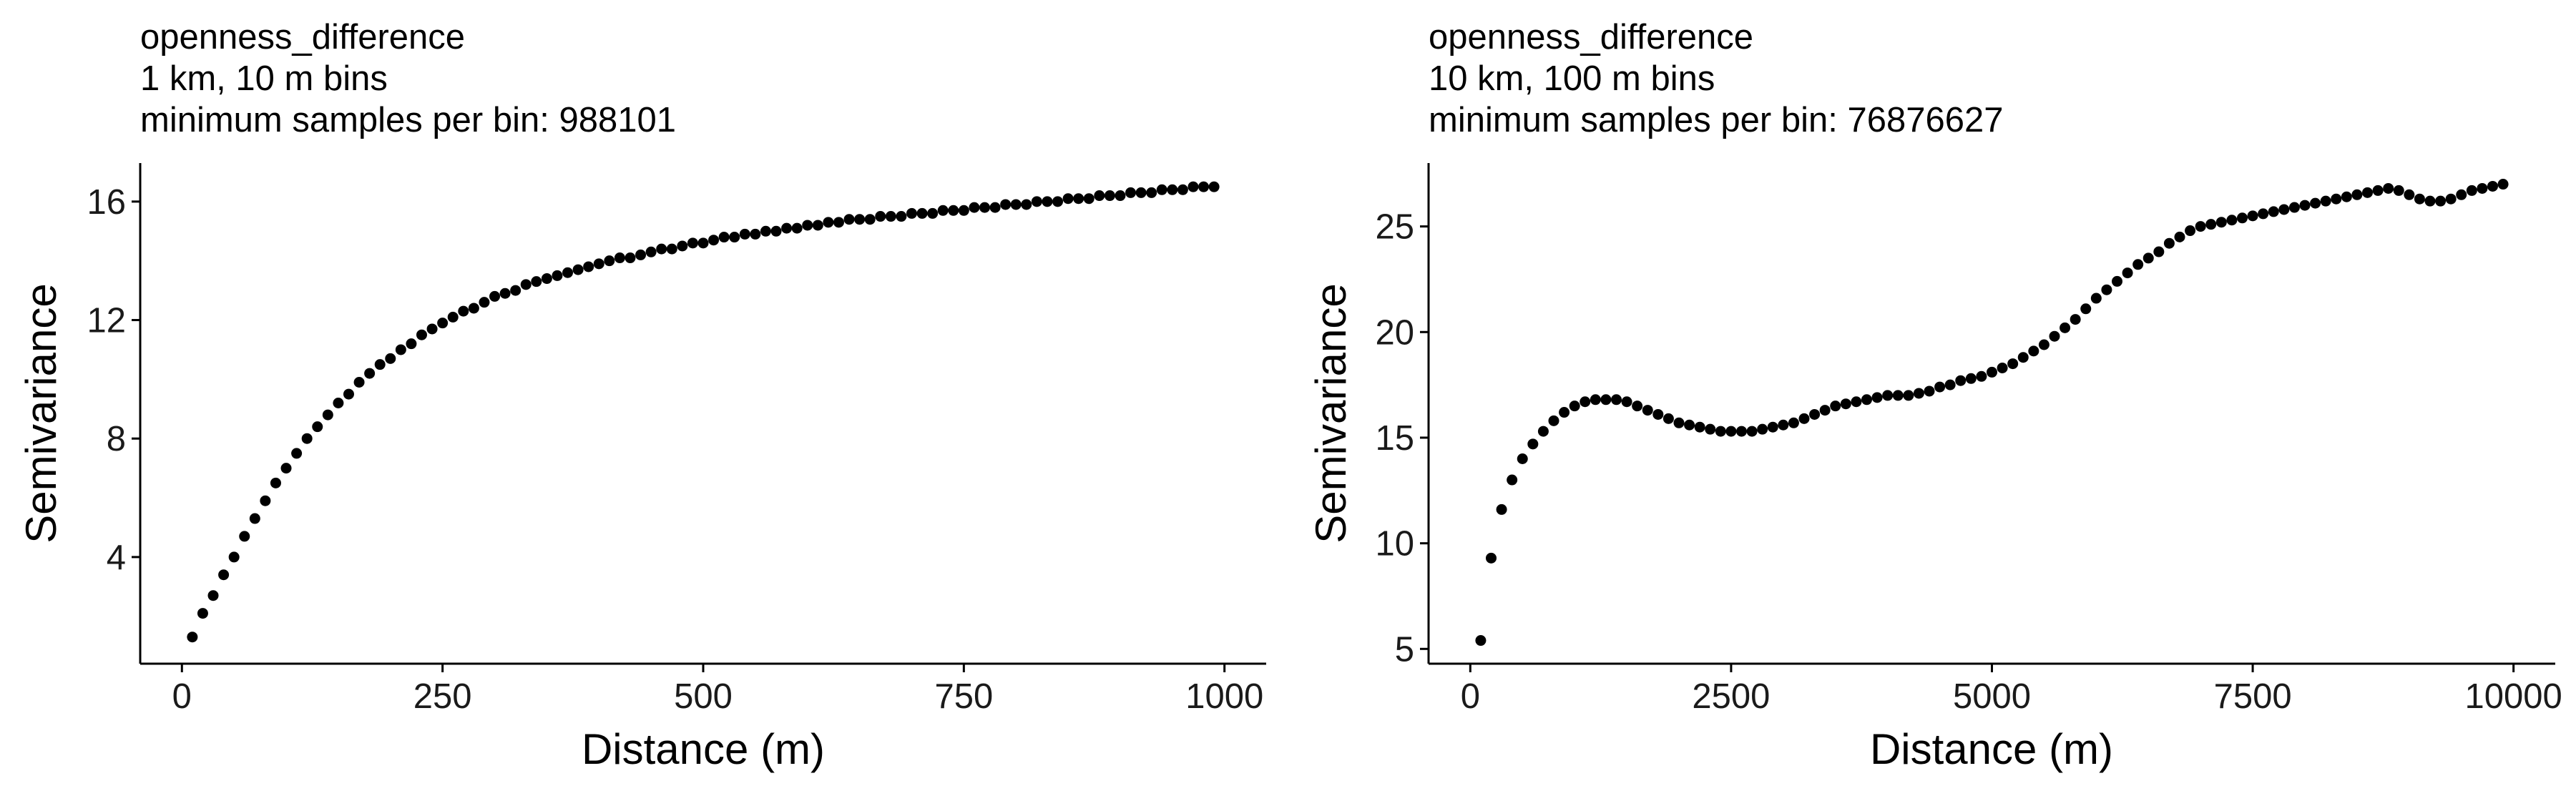 This screenshot has width=2576, height=796. What do you see at coordinates (1591, 37) in the screenshot?
I see `right-panel-title: openness_difference` at bounding box center [1591, 37].